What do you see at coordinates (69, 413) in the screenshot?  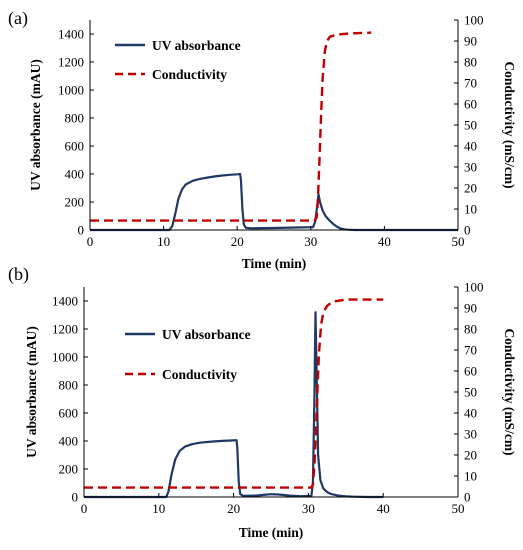 I see `panel-b-y-left-tick-label: 600` at bounding box center [69, 413].